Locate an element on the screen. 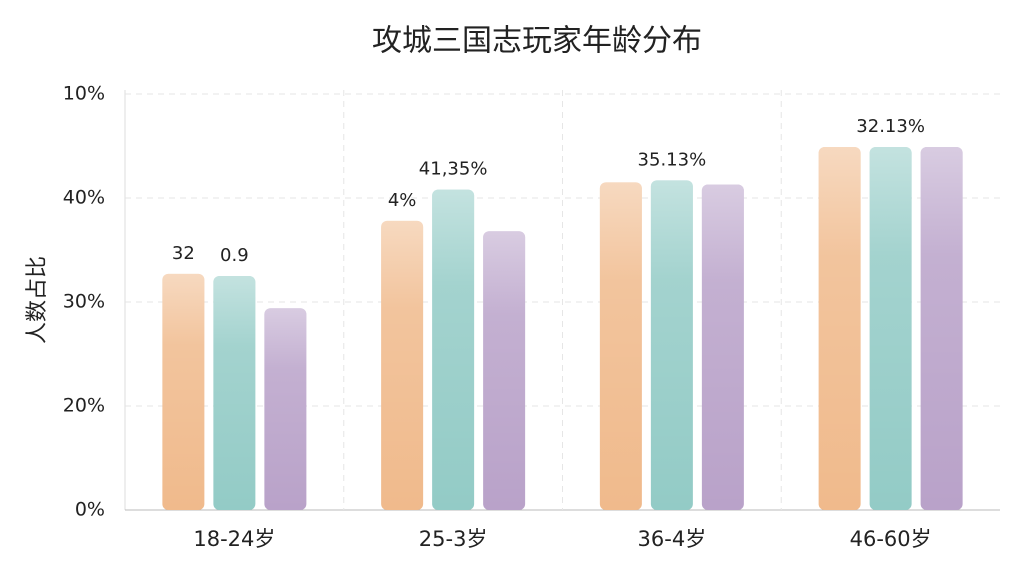  annotation: 41,35% is located at coordinates (453, 169).